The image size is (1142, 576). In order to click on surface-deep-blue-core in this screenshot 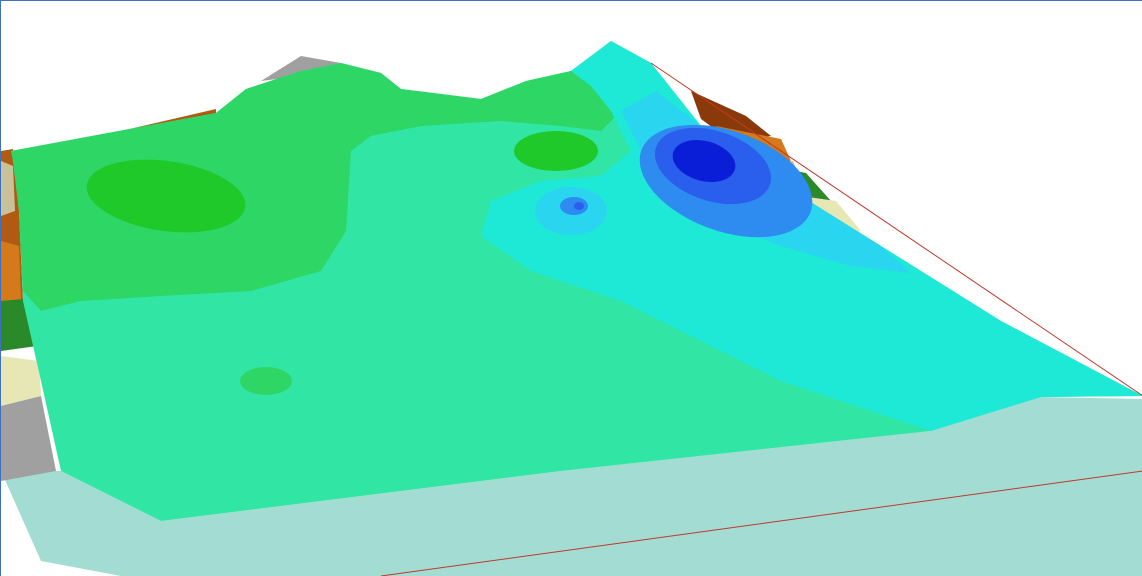, I will do `click(704, 161)`.